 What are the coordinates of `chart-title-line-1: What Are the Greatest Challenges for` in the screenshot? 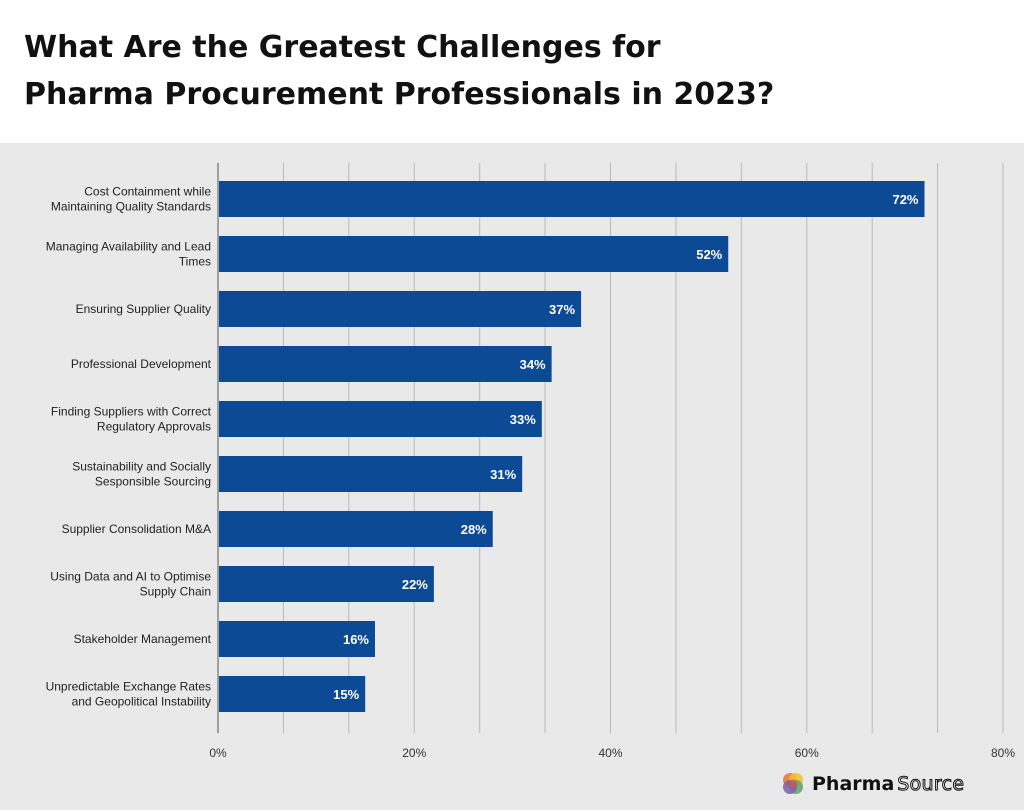 It's located at (342, 47).